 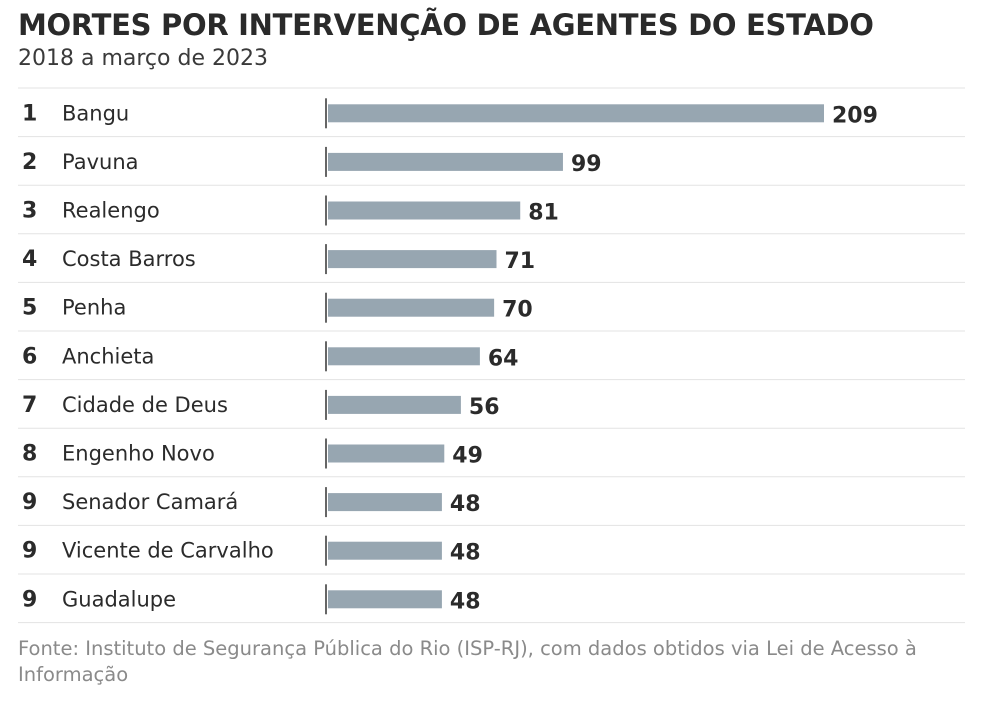 I want to click on data-label: 71, so click(x=519, y=261).